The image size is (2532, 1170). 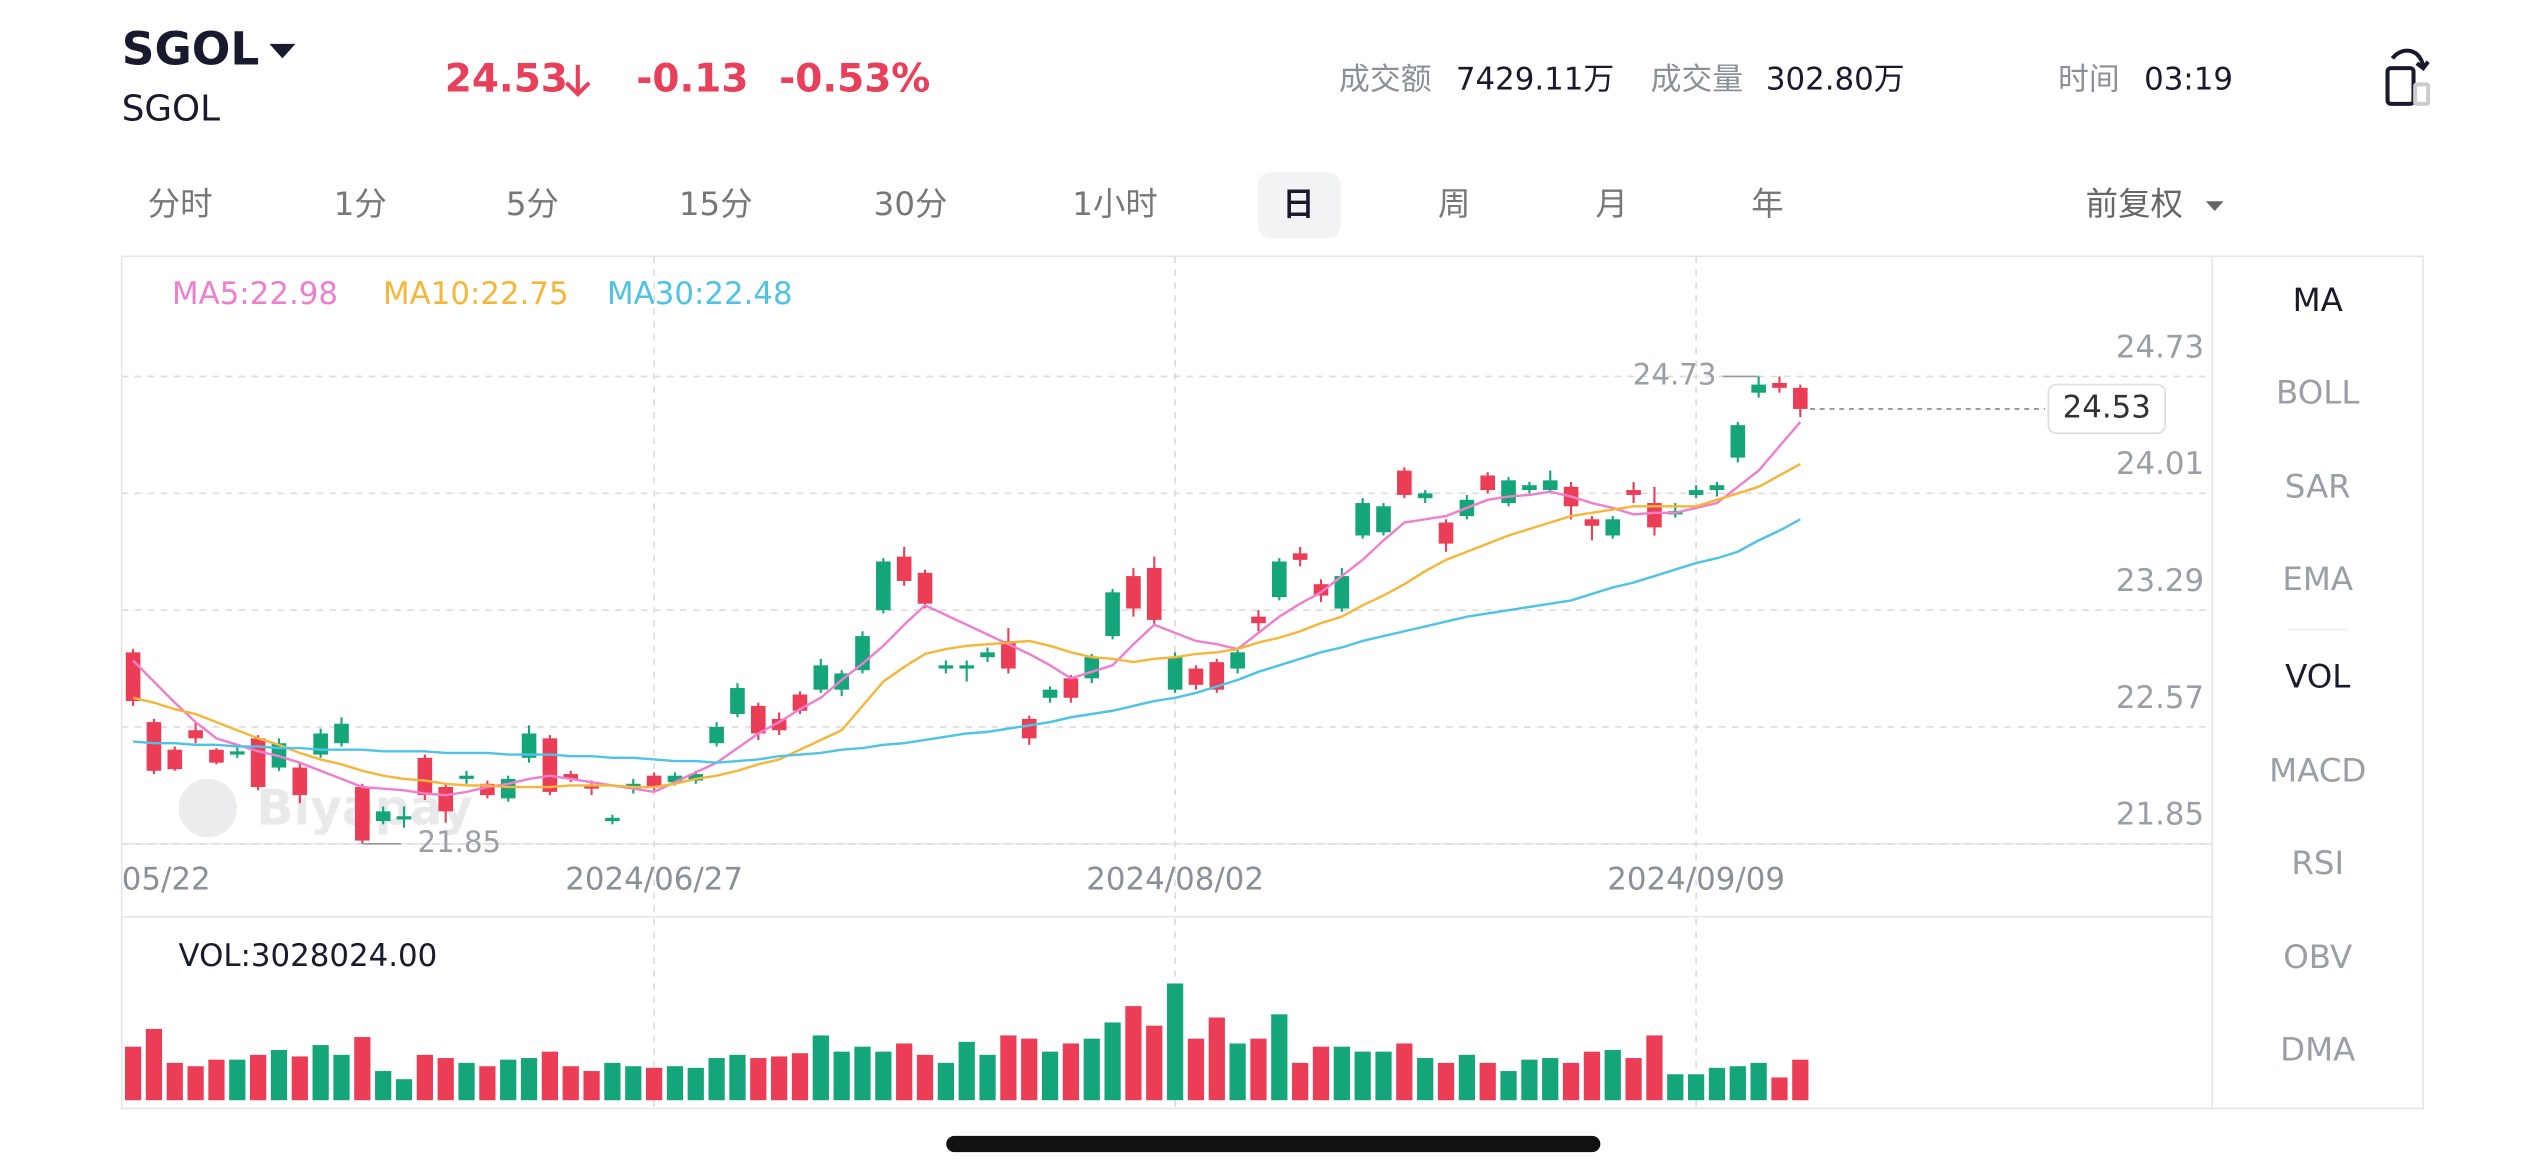 What do you see at coordinates (1835, 80) in the screenshot?
I see `stat-value: 302.80万` at bounding box center [1835, 80].